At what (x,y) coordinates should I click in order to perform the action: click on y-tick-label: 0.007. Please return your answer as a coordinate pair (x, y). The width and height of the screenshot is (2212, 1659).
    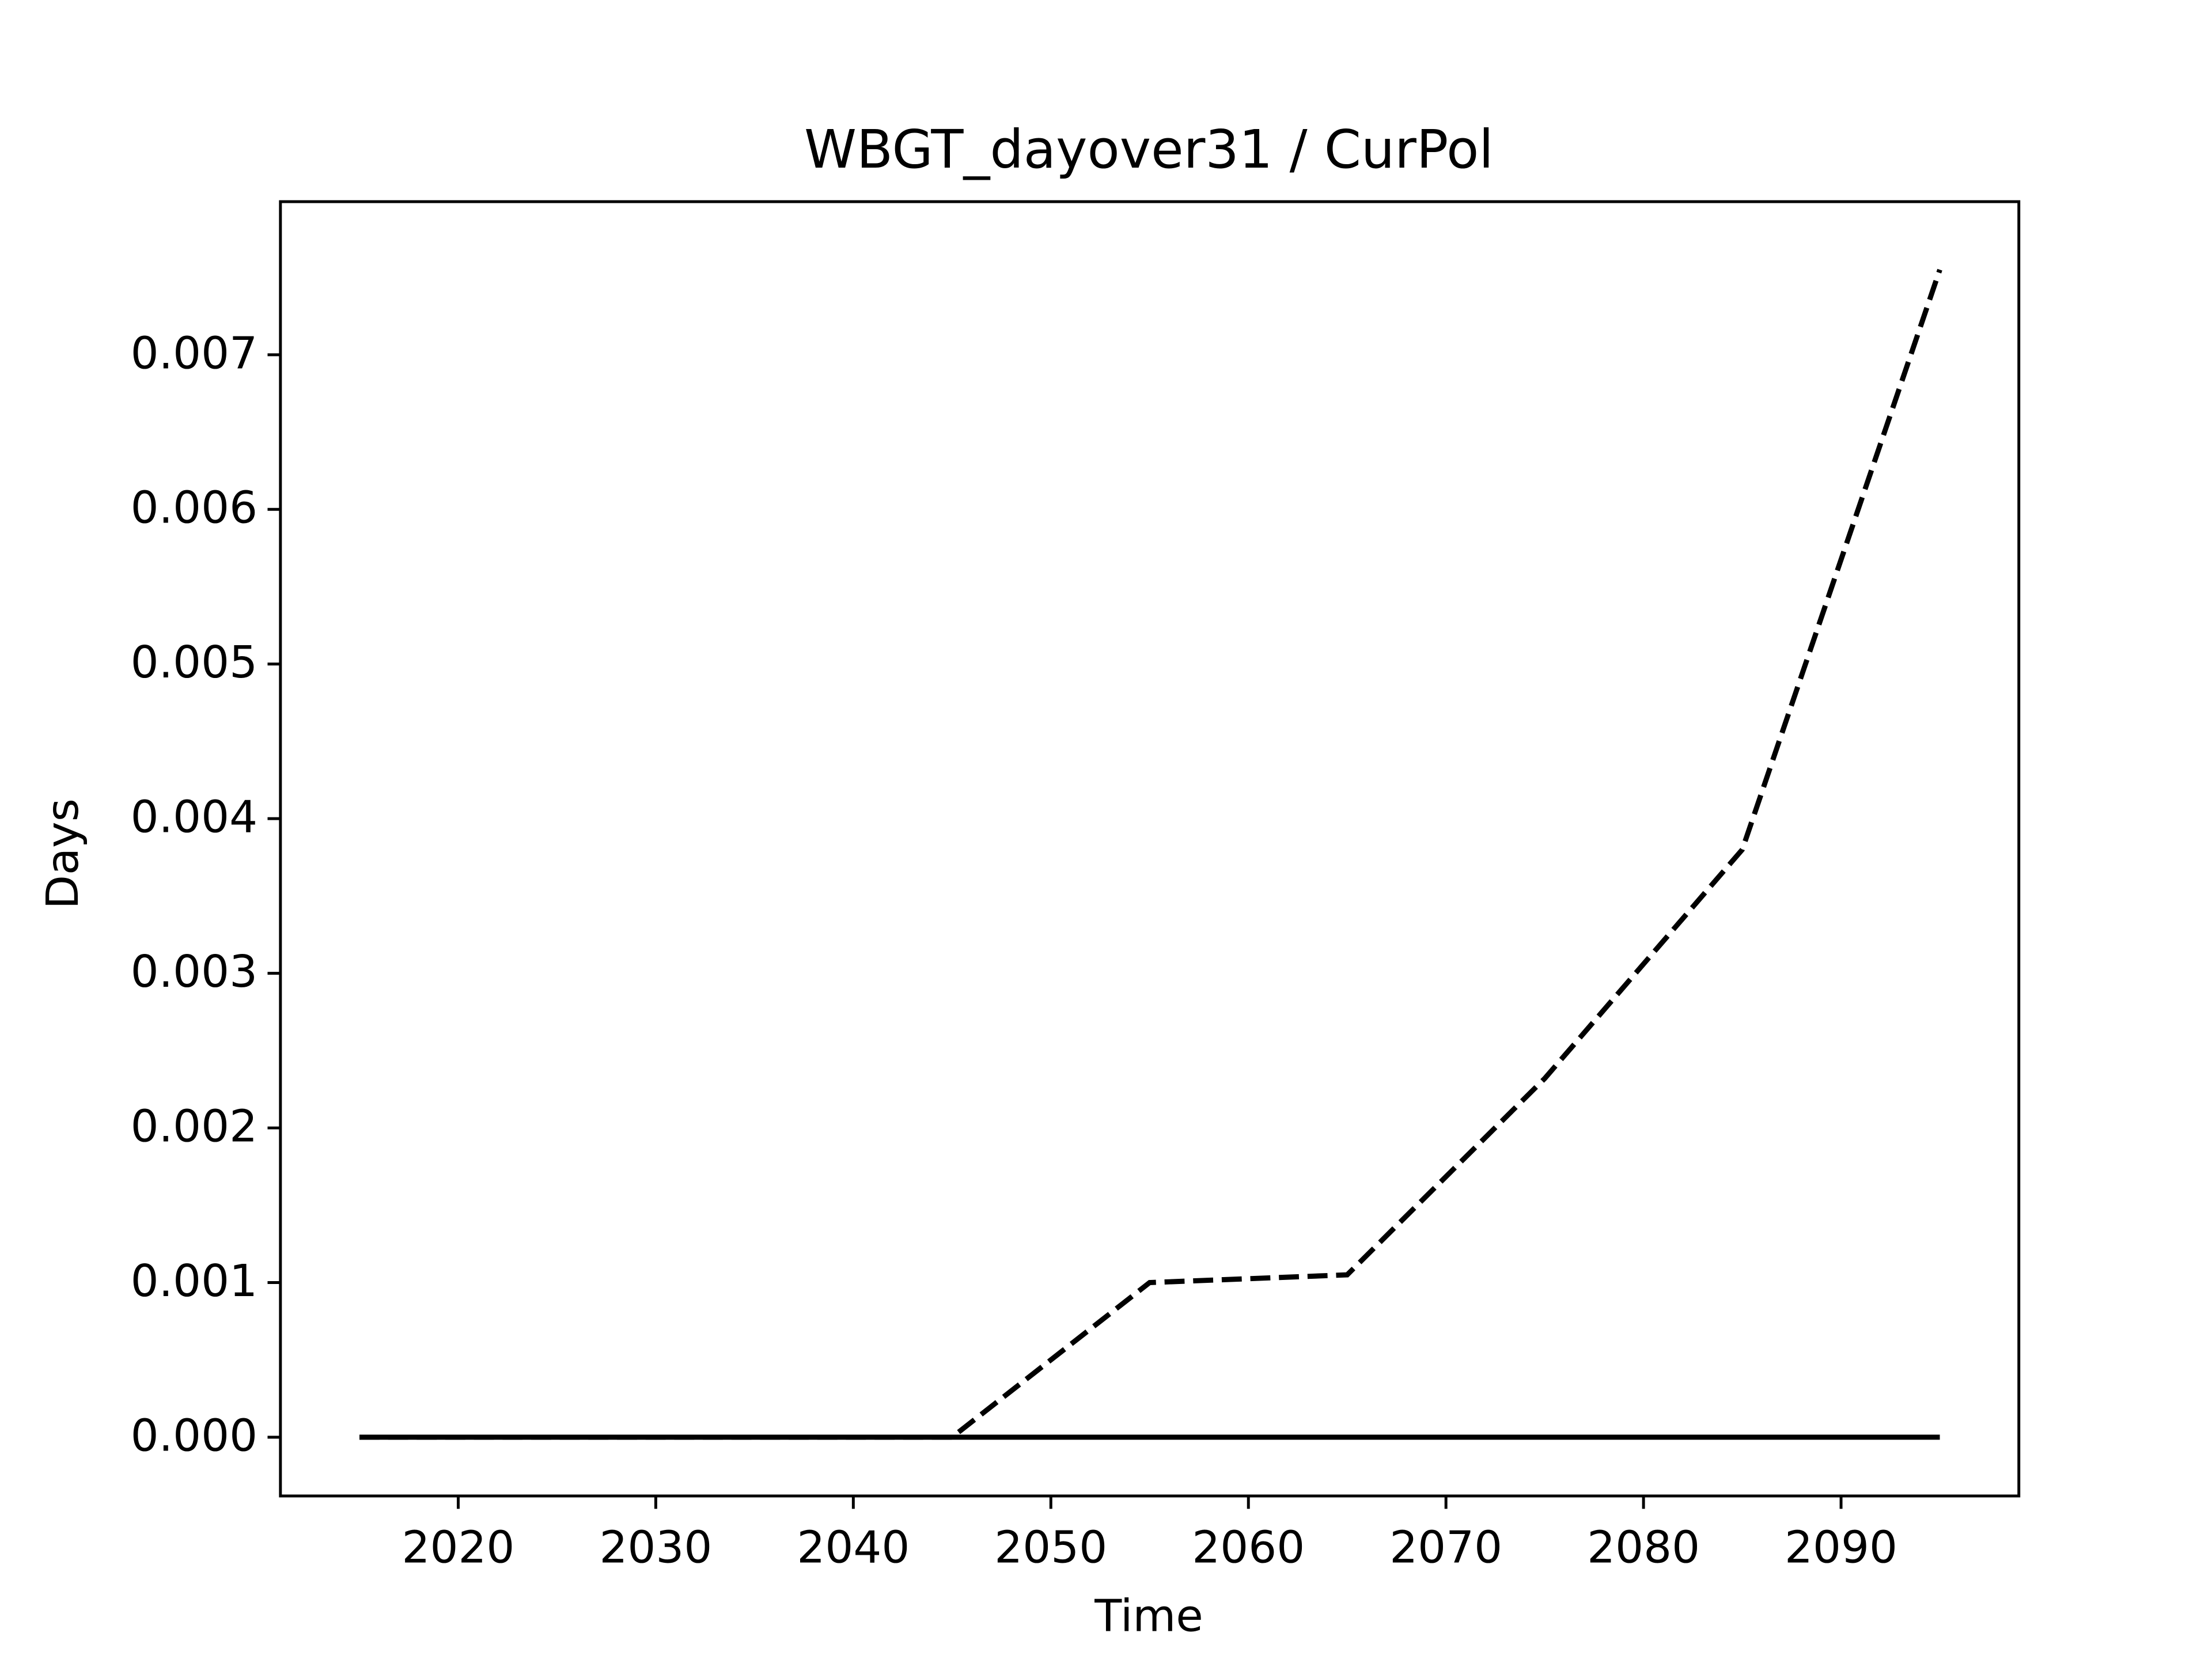
    Looking at the image, I should click on (194, 353).